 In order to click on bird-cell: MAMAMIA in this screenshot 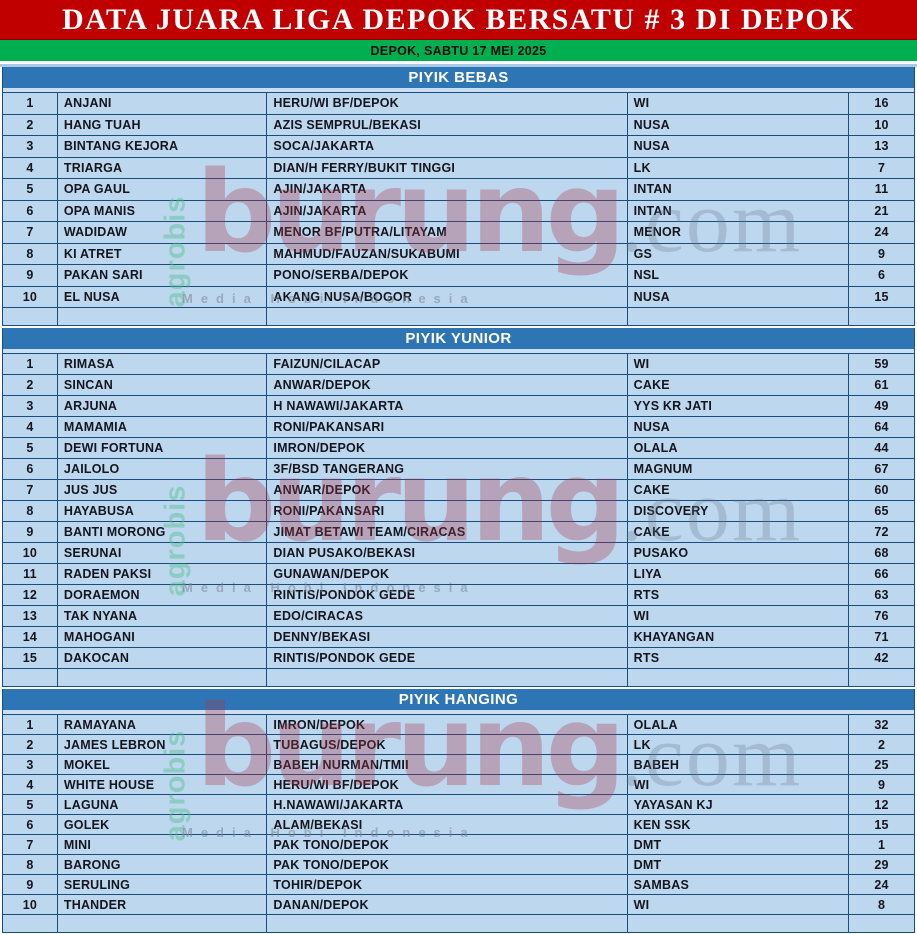, I will do `click(163, 427)`.